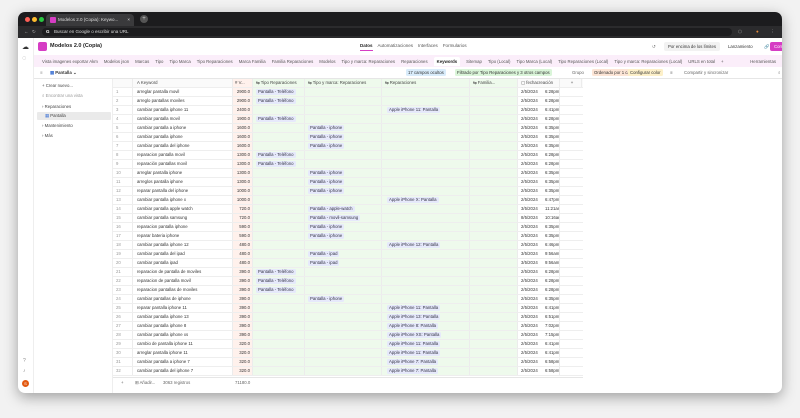  What do you see at coordinates (123, 83) in the screenshot?
I see `select-all-checkbox` at bounding box center [123, 83].